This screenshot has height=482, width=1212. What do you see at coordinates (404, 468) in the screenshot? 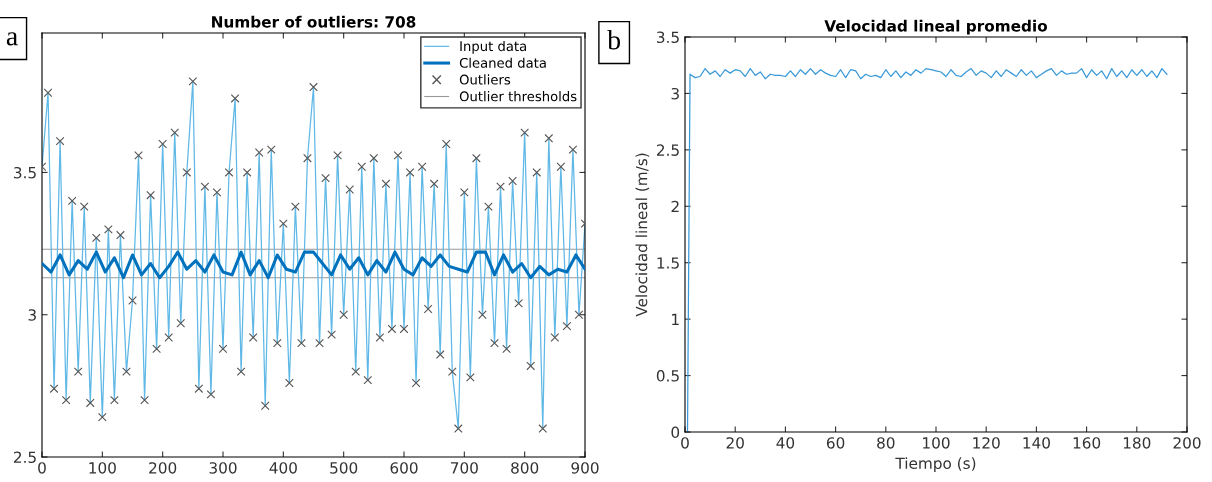
I see `x-tick-label: 600` at bounding box center [404, 468].